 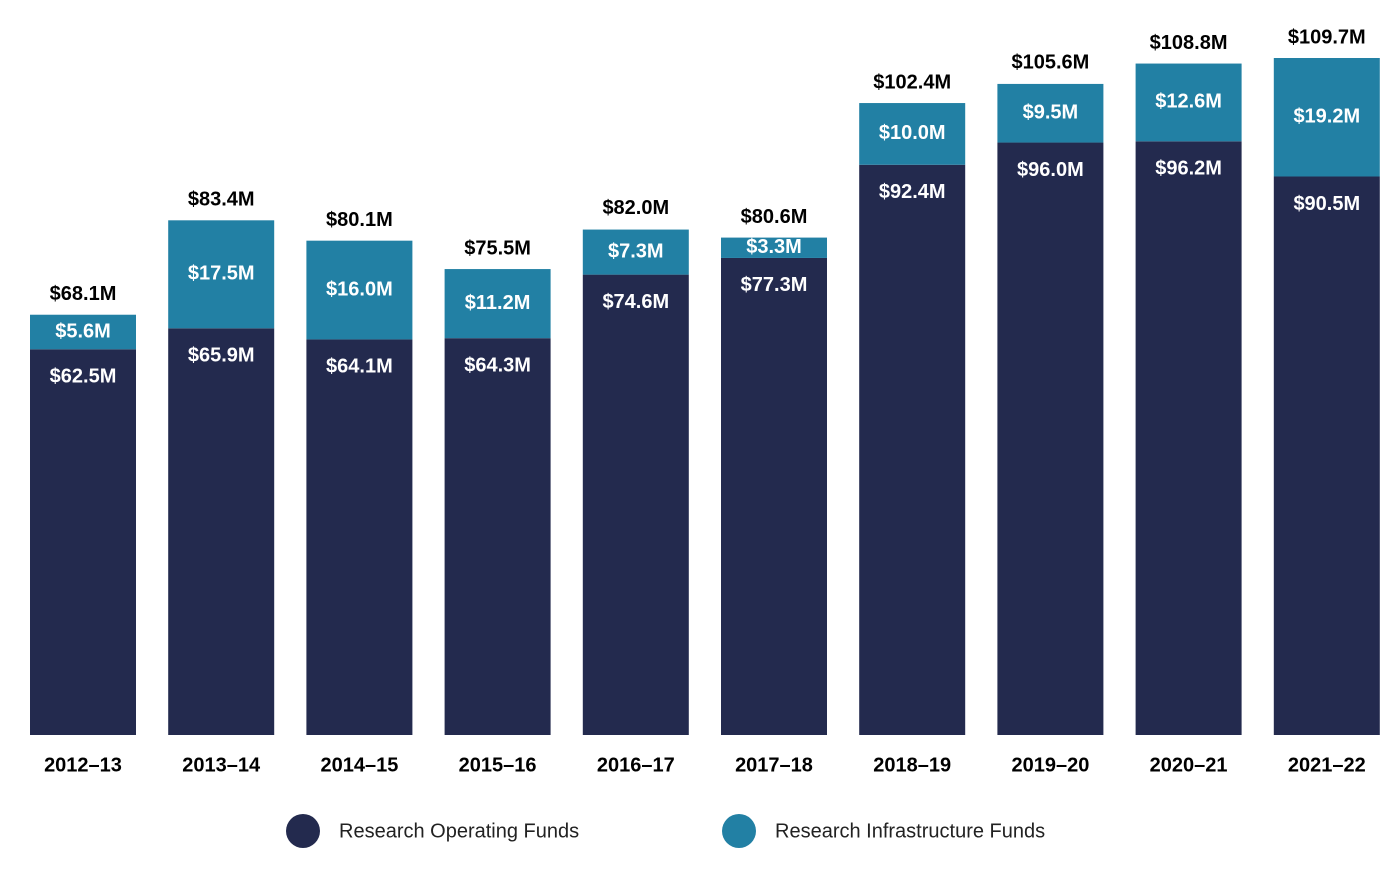 What do you see at coordinates (221, 356) in the screenshot?
I see `value-label: $65.9M` at bounding box center [221, 356].